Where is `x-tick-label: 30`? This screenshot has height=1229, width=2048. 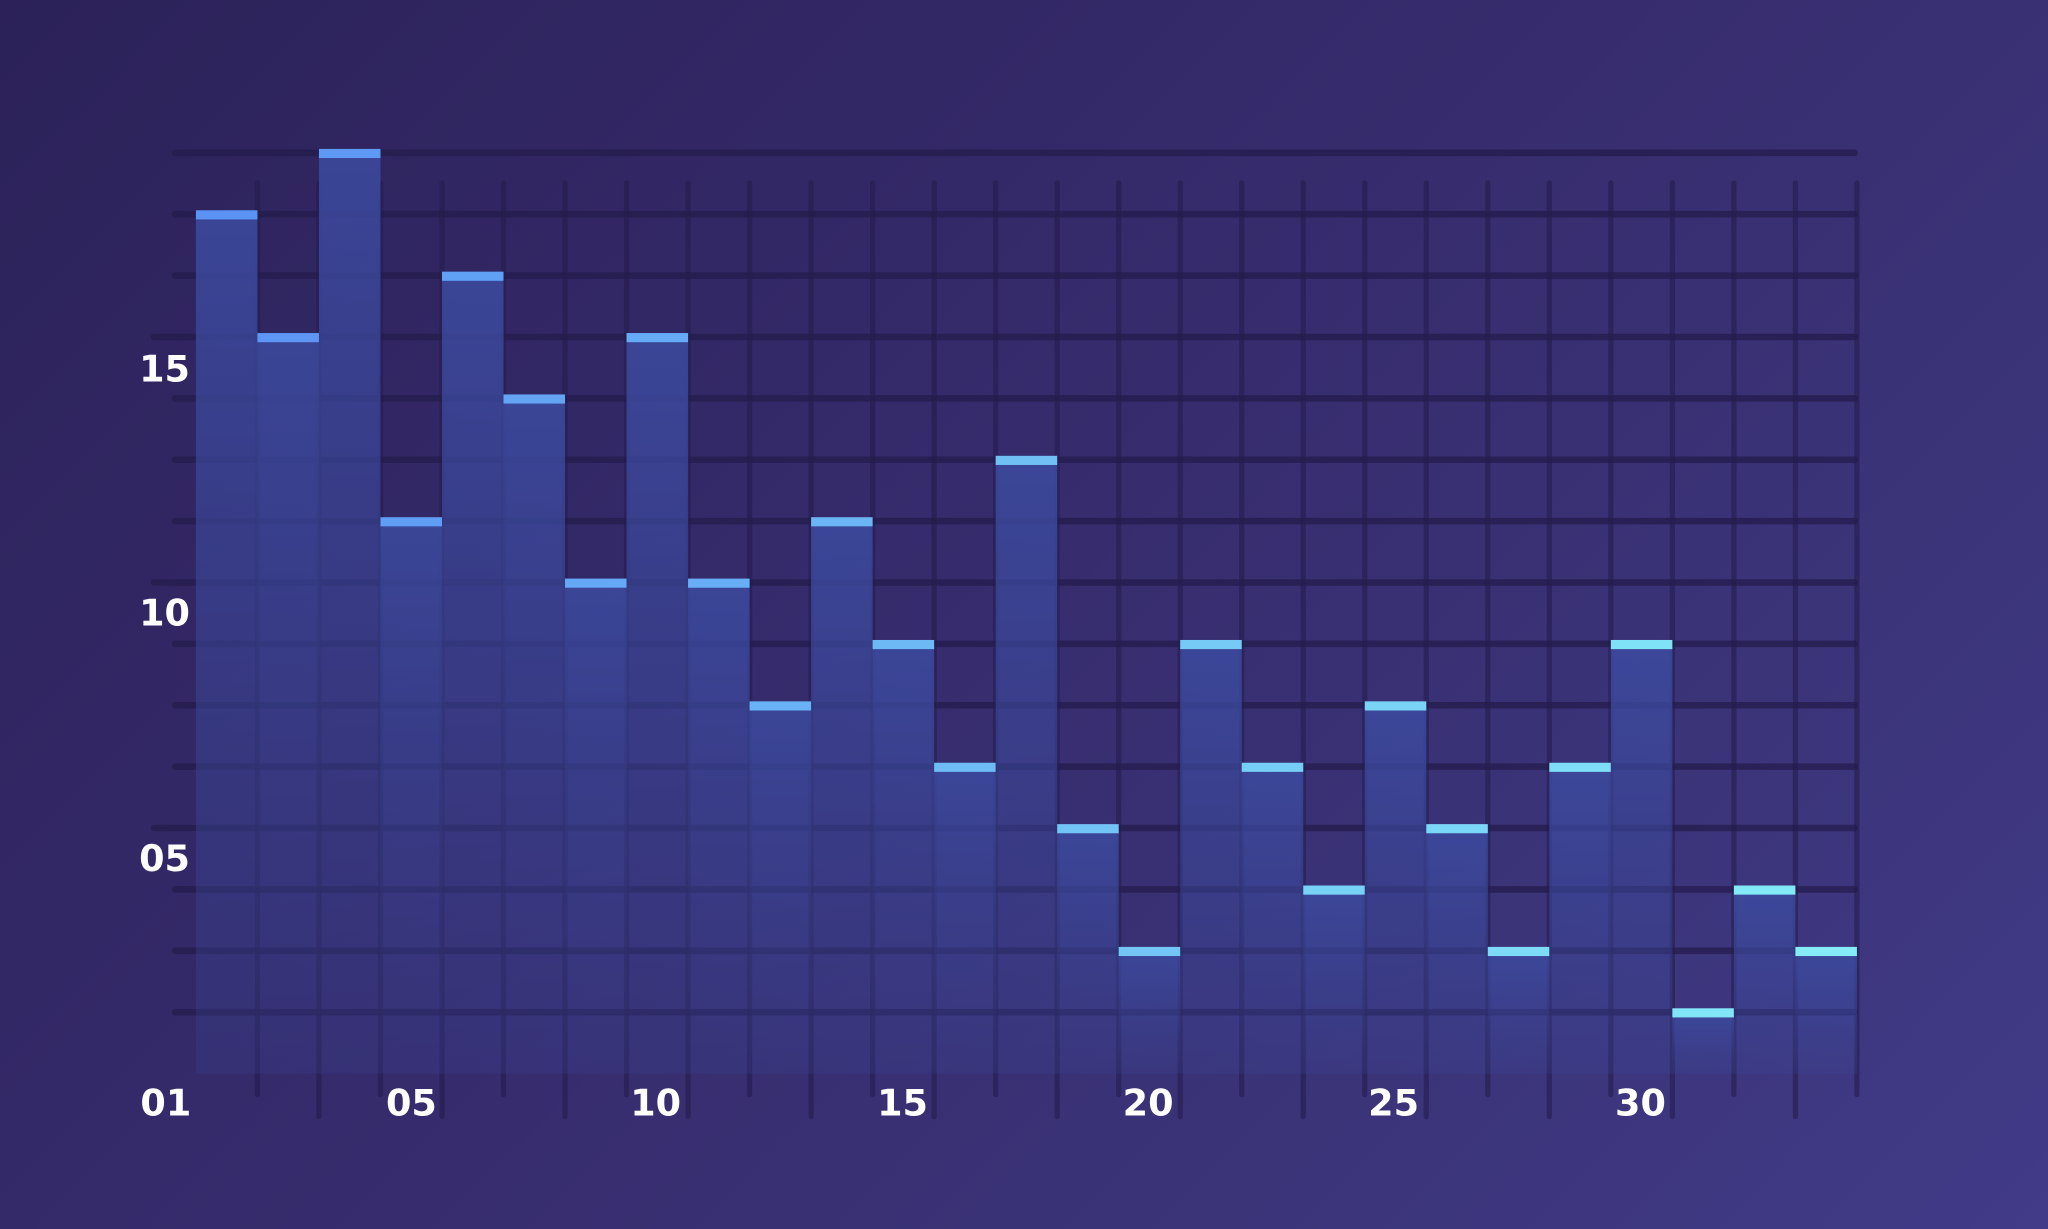
x-tick-label: 30 is located at coordinates (1640, 1102).